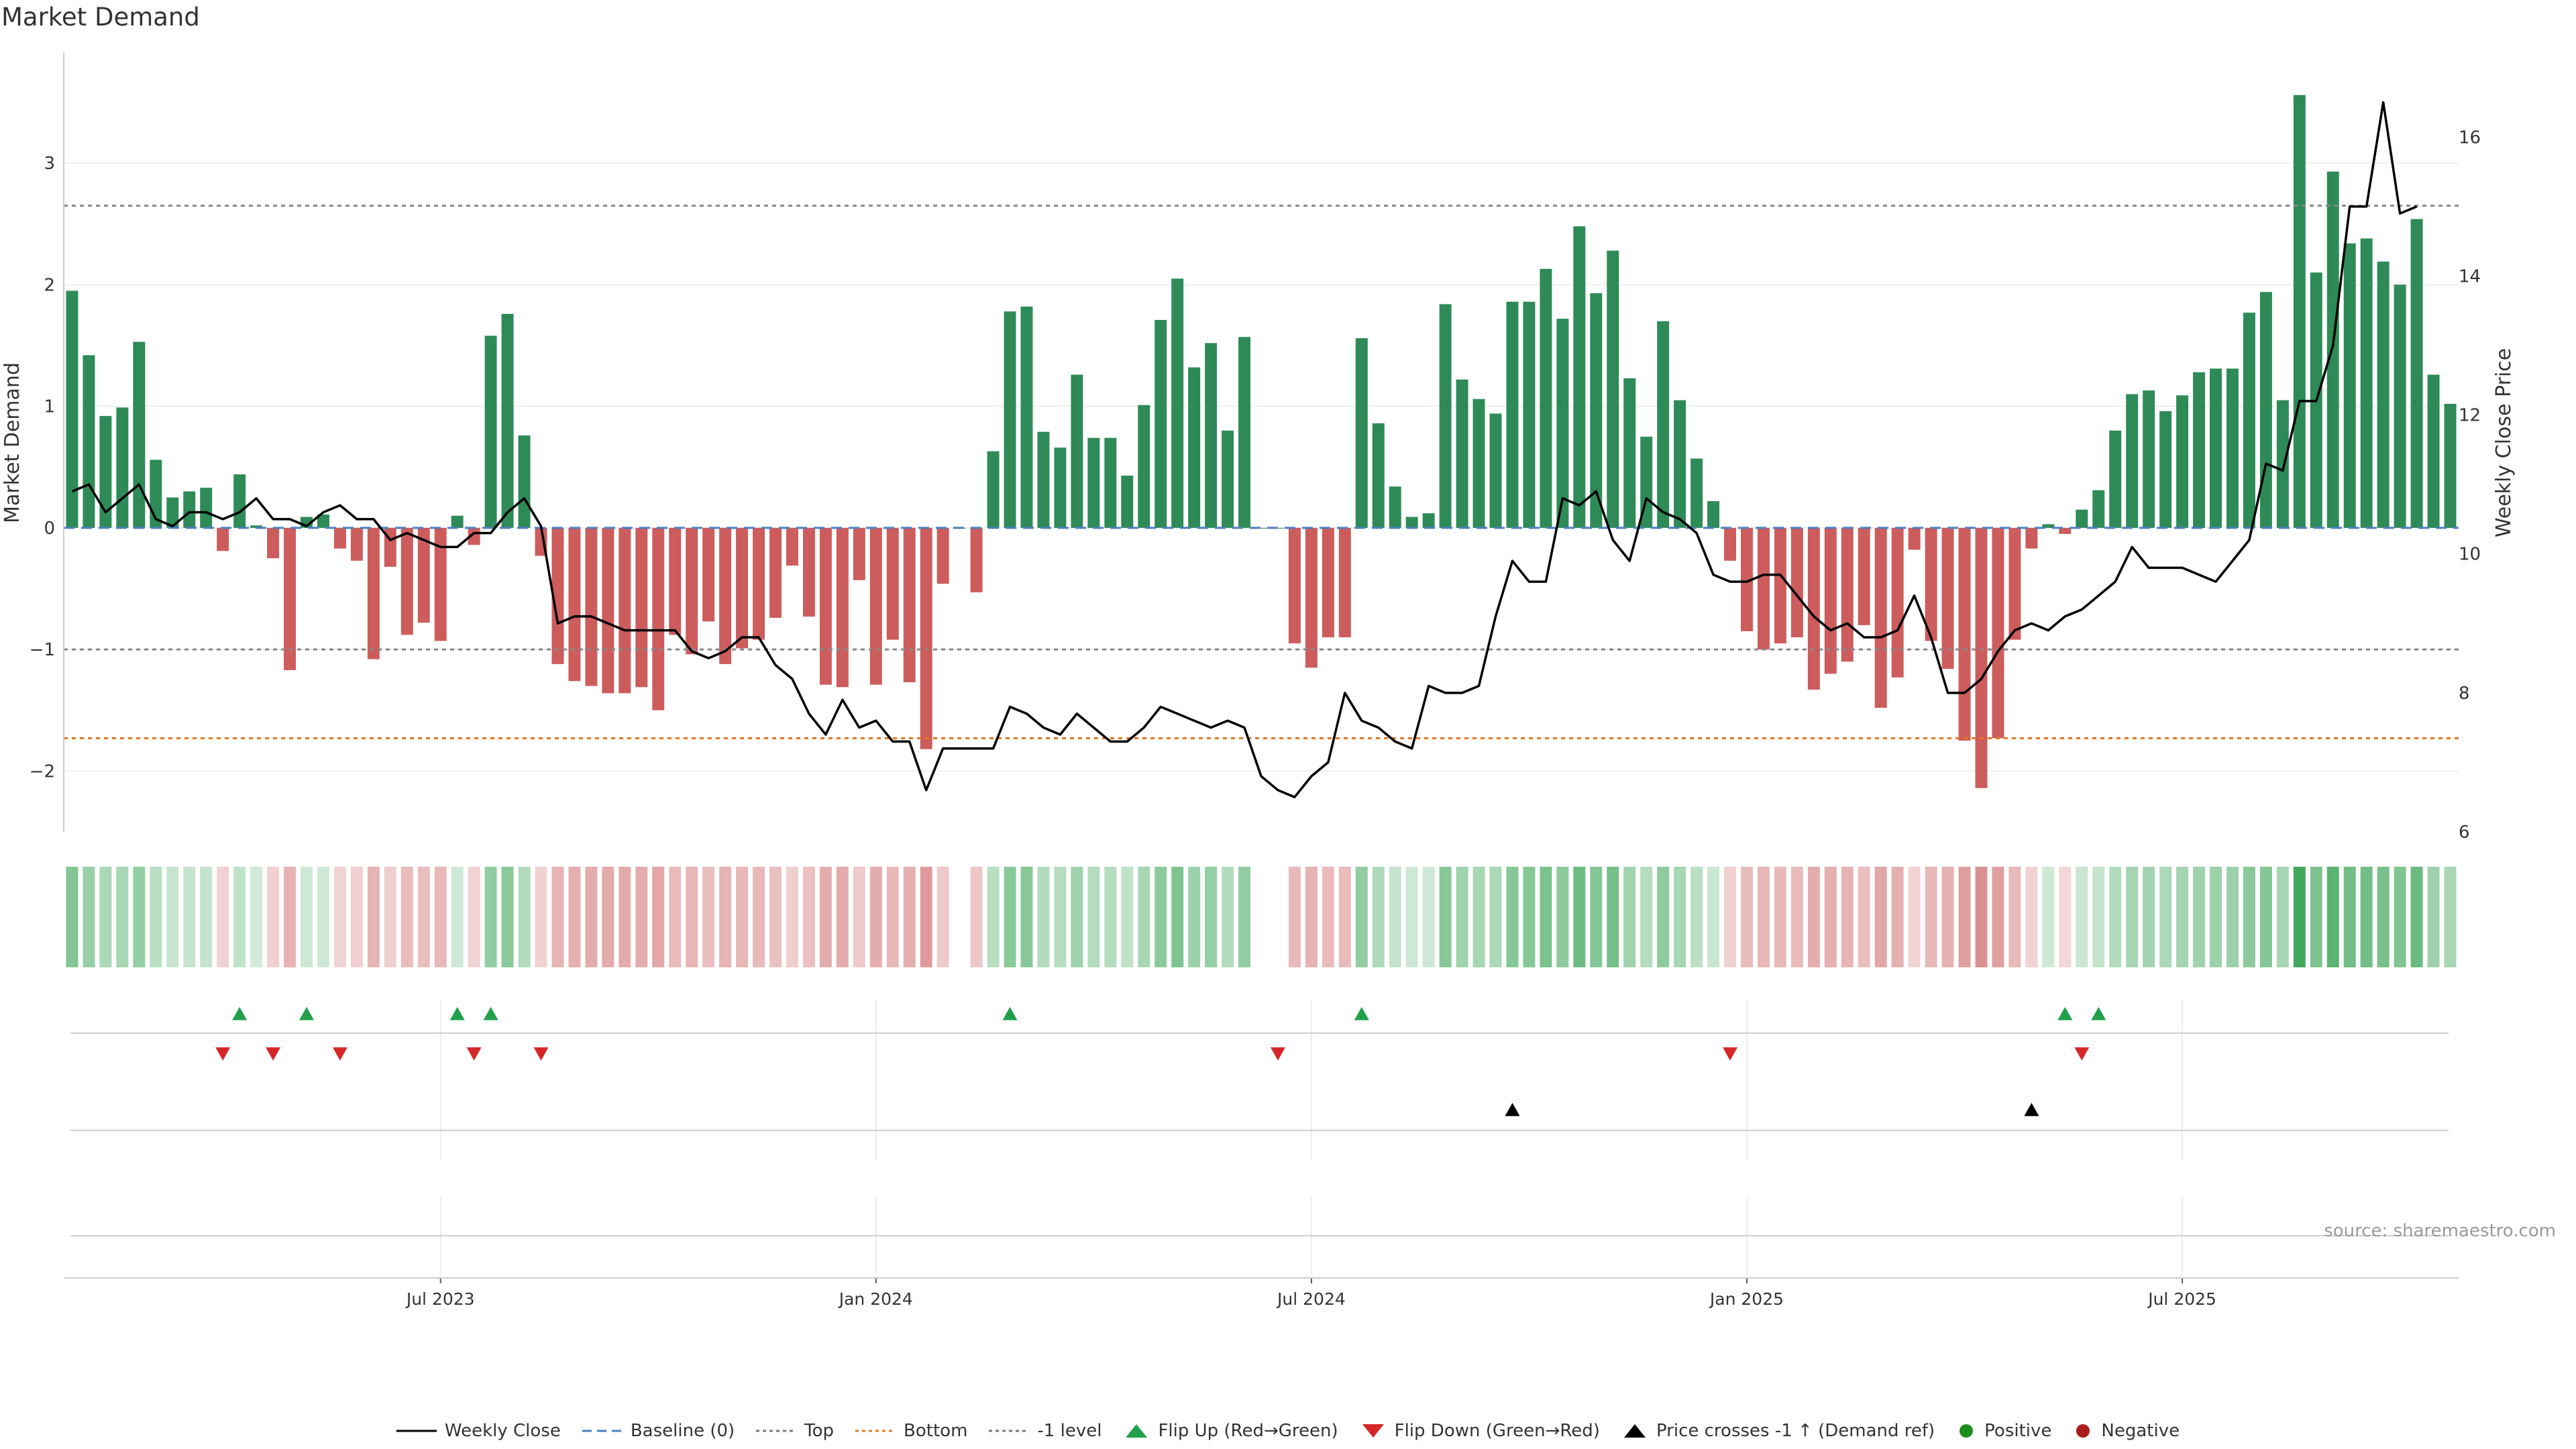 The height and width of the screenshot is (1449, 2576). I want to click on legend-label: Top, so click(819, 1431).